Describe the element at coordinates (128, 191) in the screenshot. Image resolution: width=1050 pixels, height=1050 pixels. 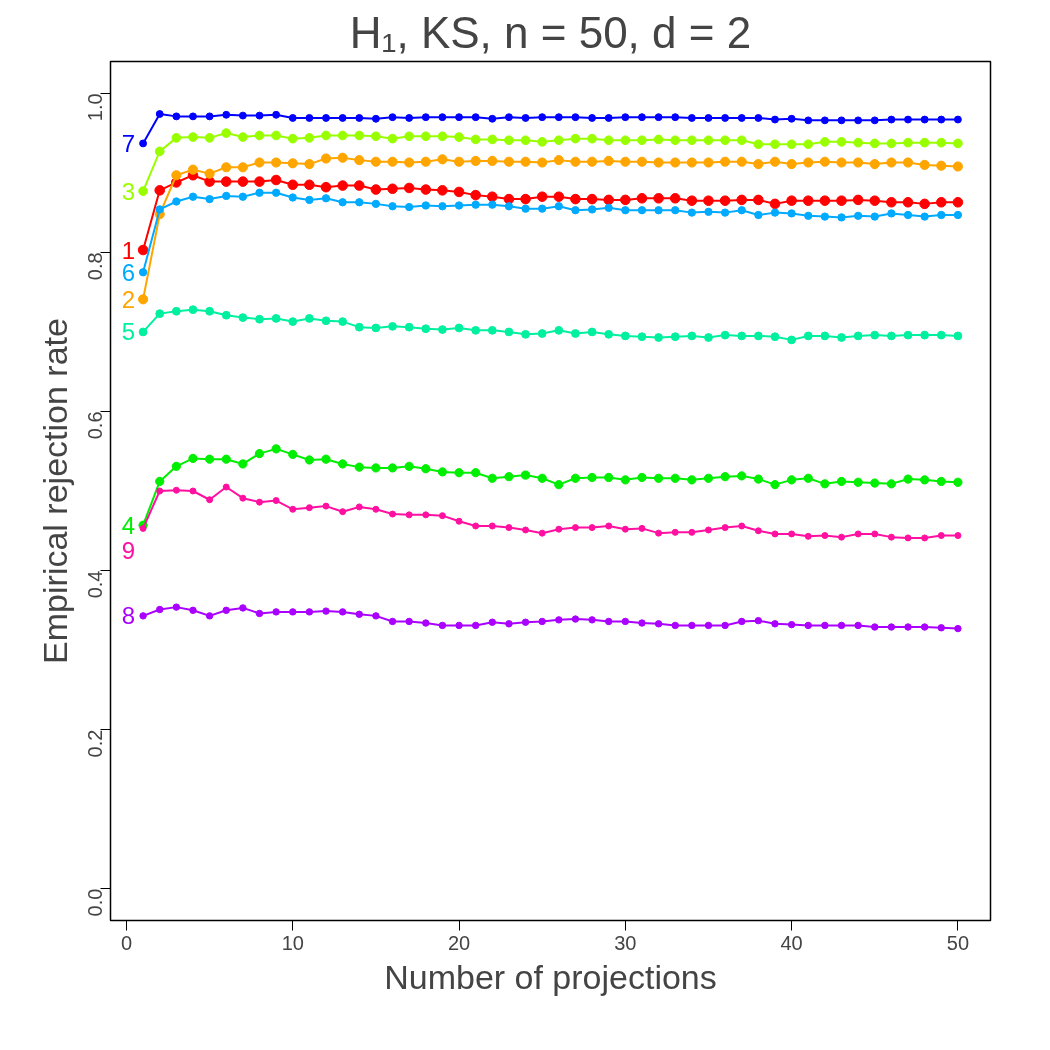
I see `series-label: 3` at that location.